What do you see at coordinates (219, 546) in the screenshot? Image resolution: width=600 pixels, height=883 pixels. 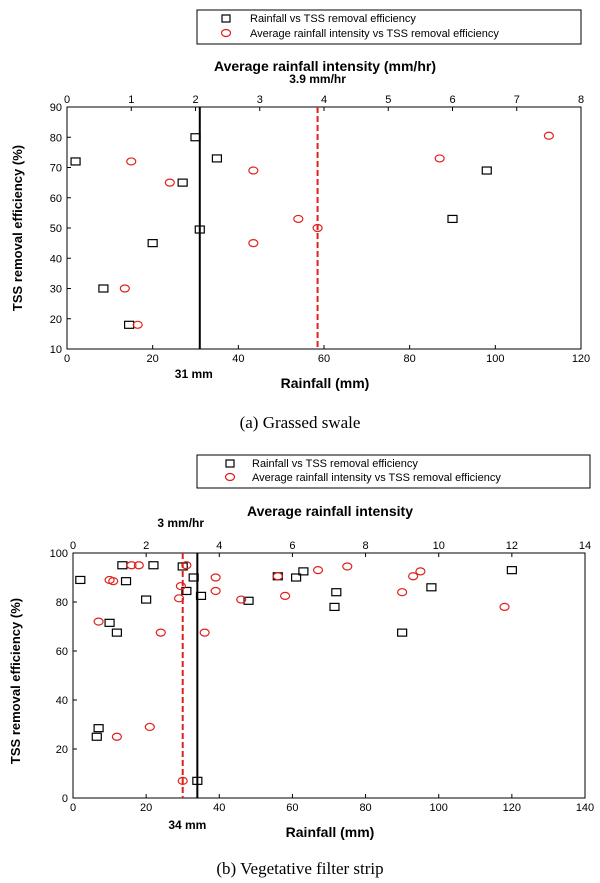 I see `top-tick-label: 4` at bounding box center [219, 546].